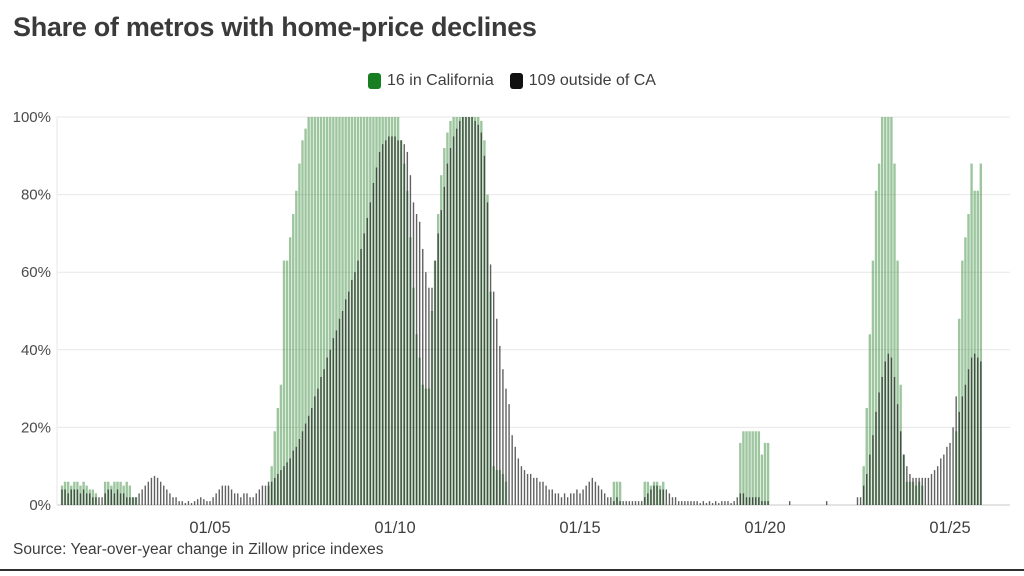 This screenshot has height=576, width=1024. I want to click on bottom-divider, so click(512, 570).